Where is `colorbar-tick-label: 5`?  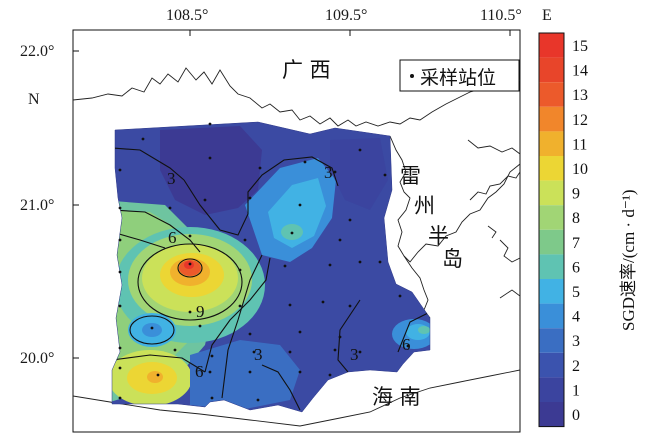 colorbar-tick-label: 5 is located at coordinates (576, 292).